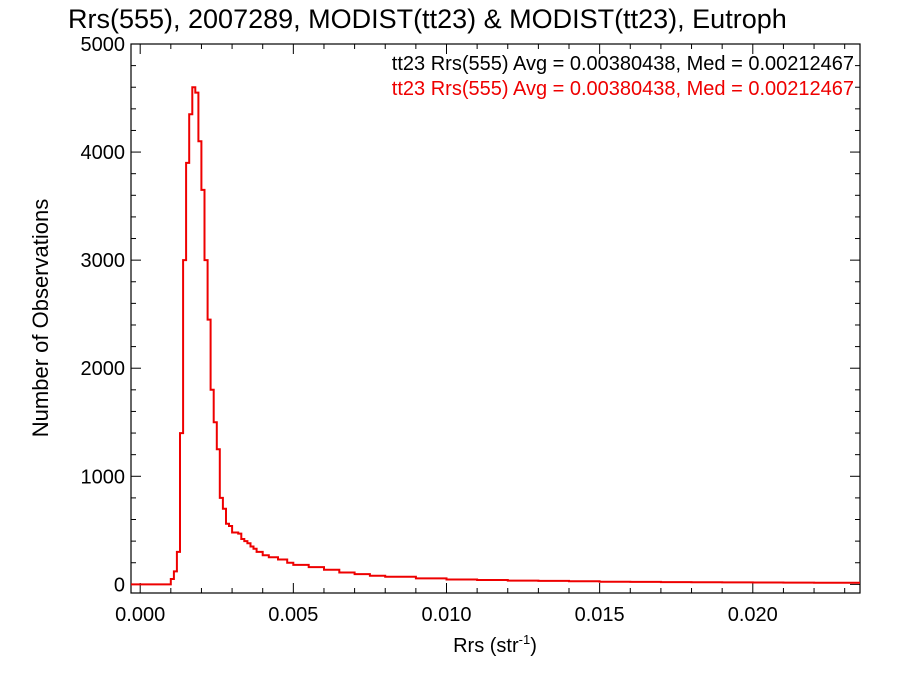  Describe the element at coordinates (103, 369) in the screenshot. I see `y-tick-label: 2000` at that location.